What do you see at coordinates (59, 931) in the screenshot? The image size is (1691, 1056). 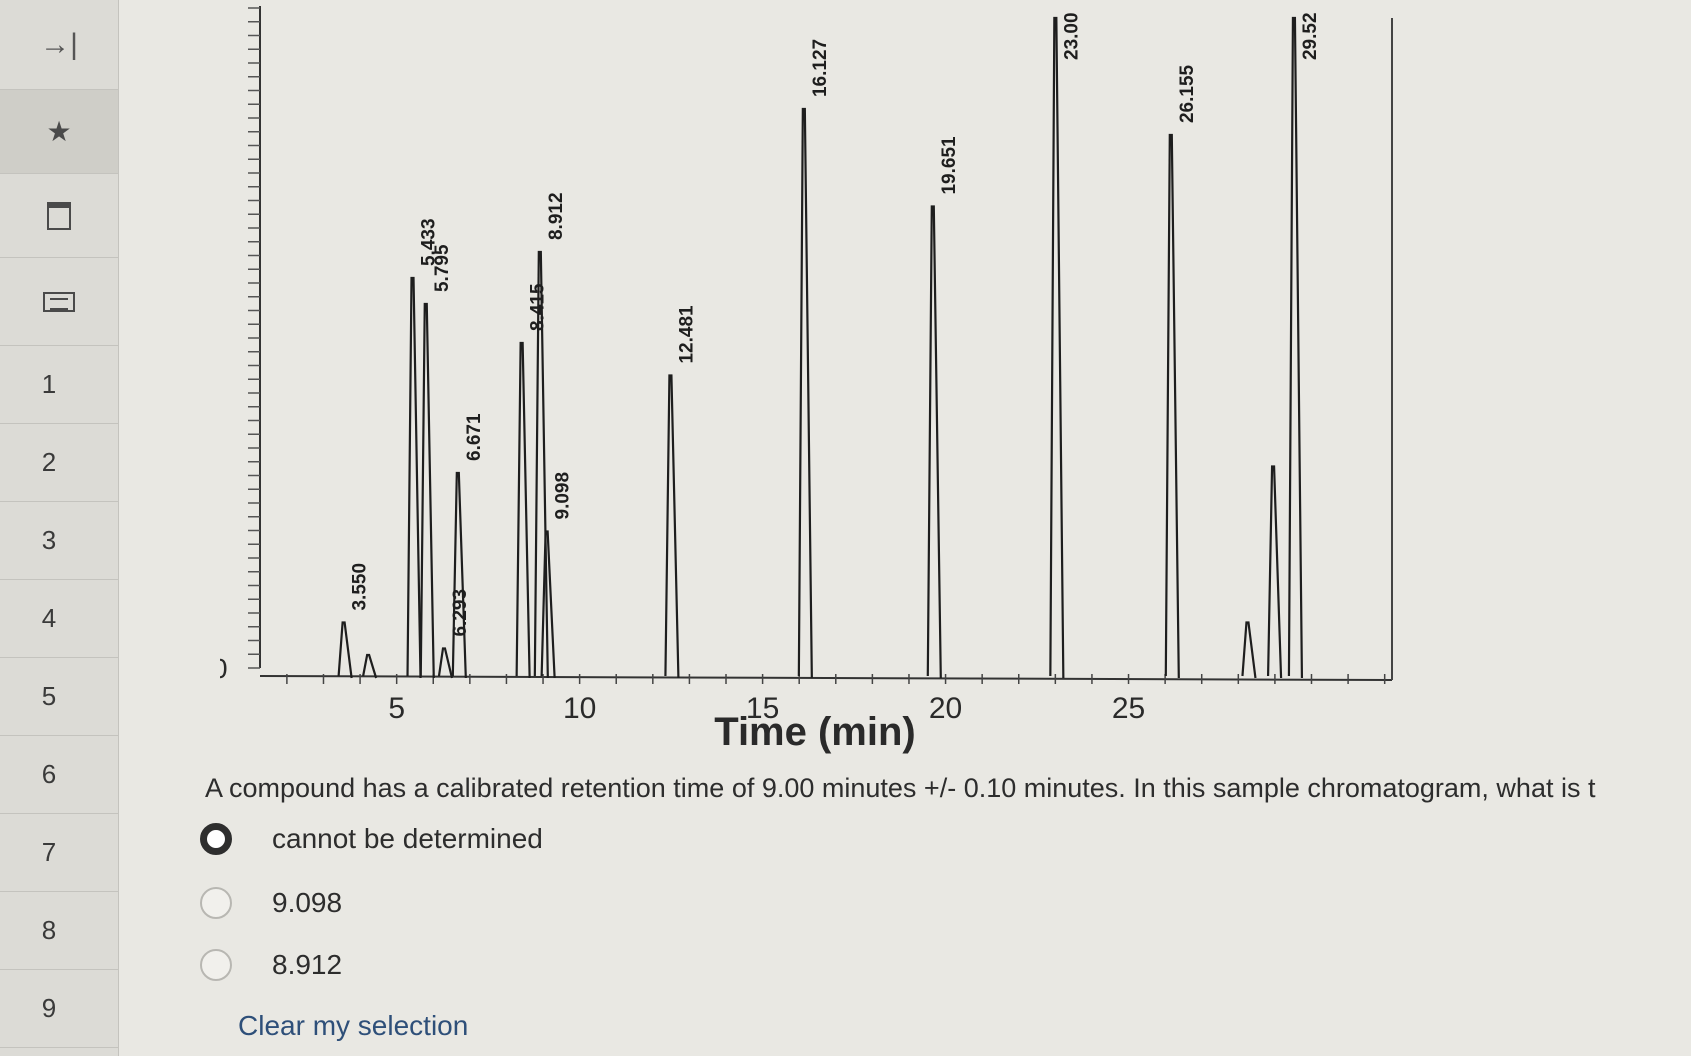 I see `question-nav-8: 8` at bounding box center [59, 931].